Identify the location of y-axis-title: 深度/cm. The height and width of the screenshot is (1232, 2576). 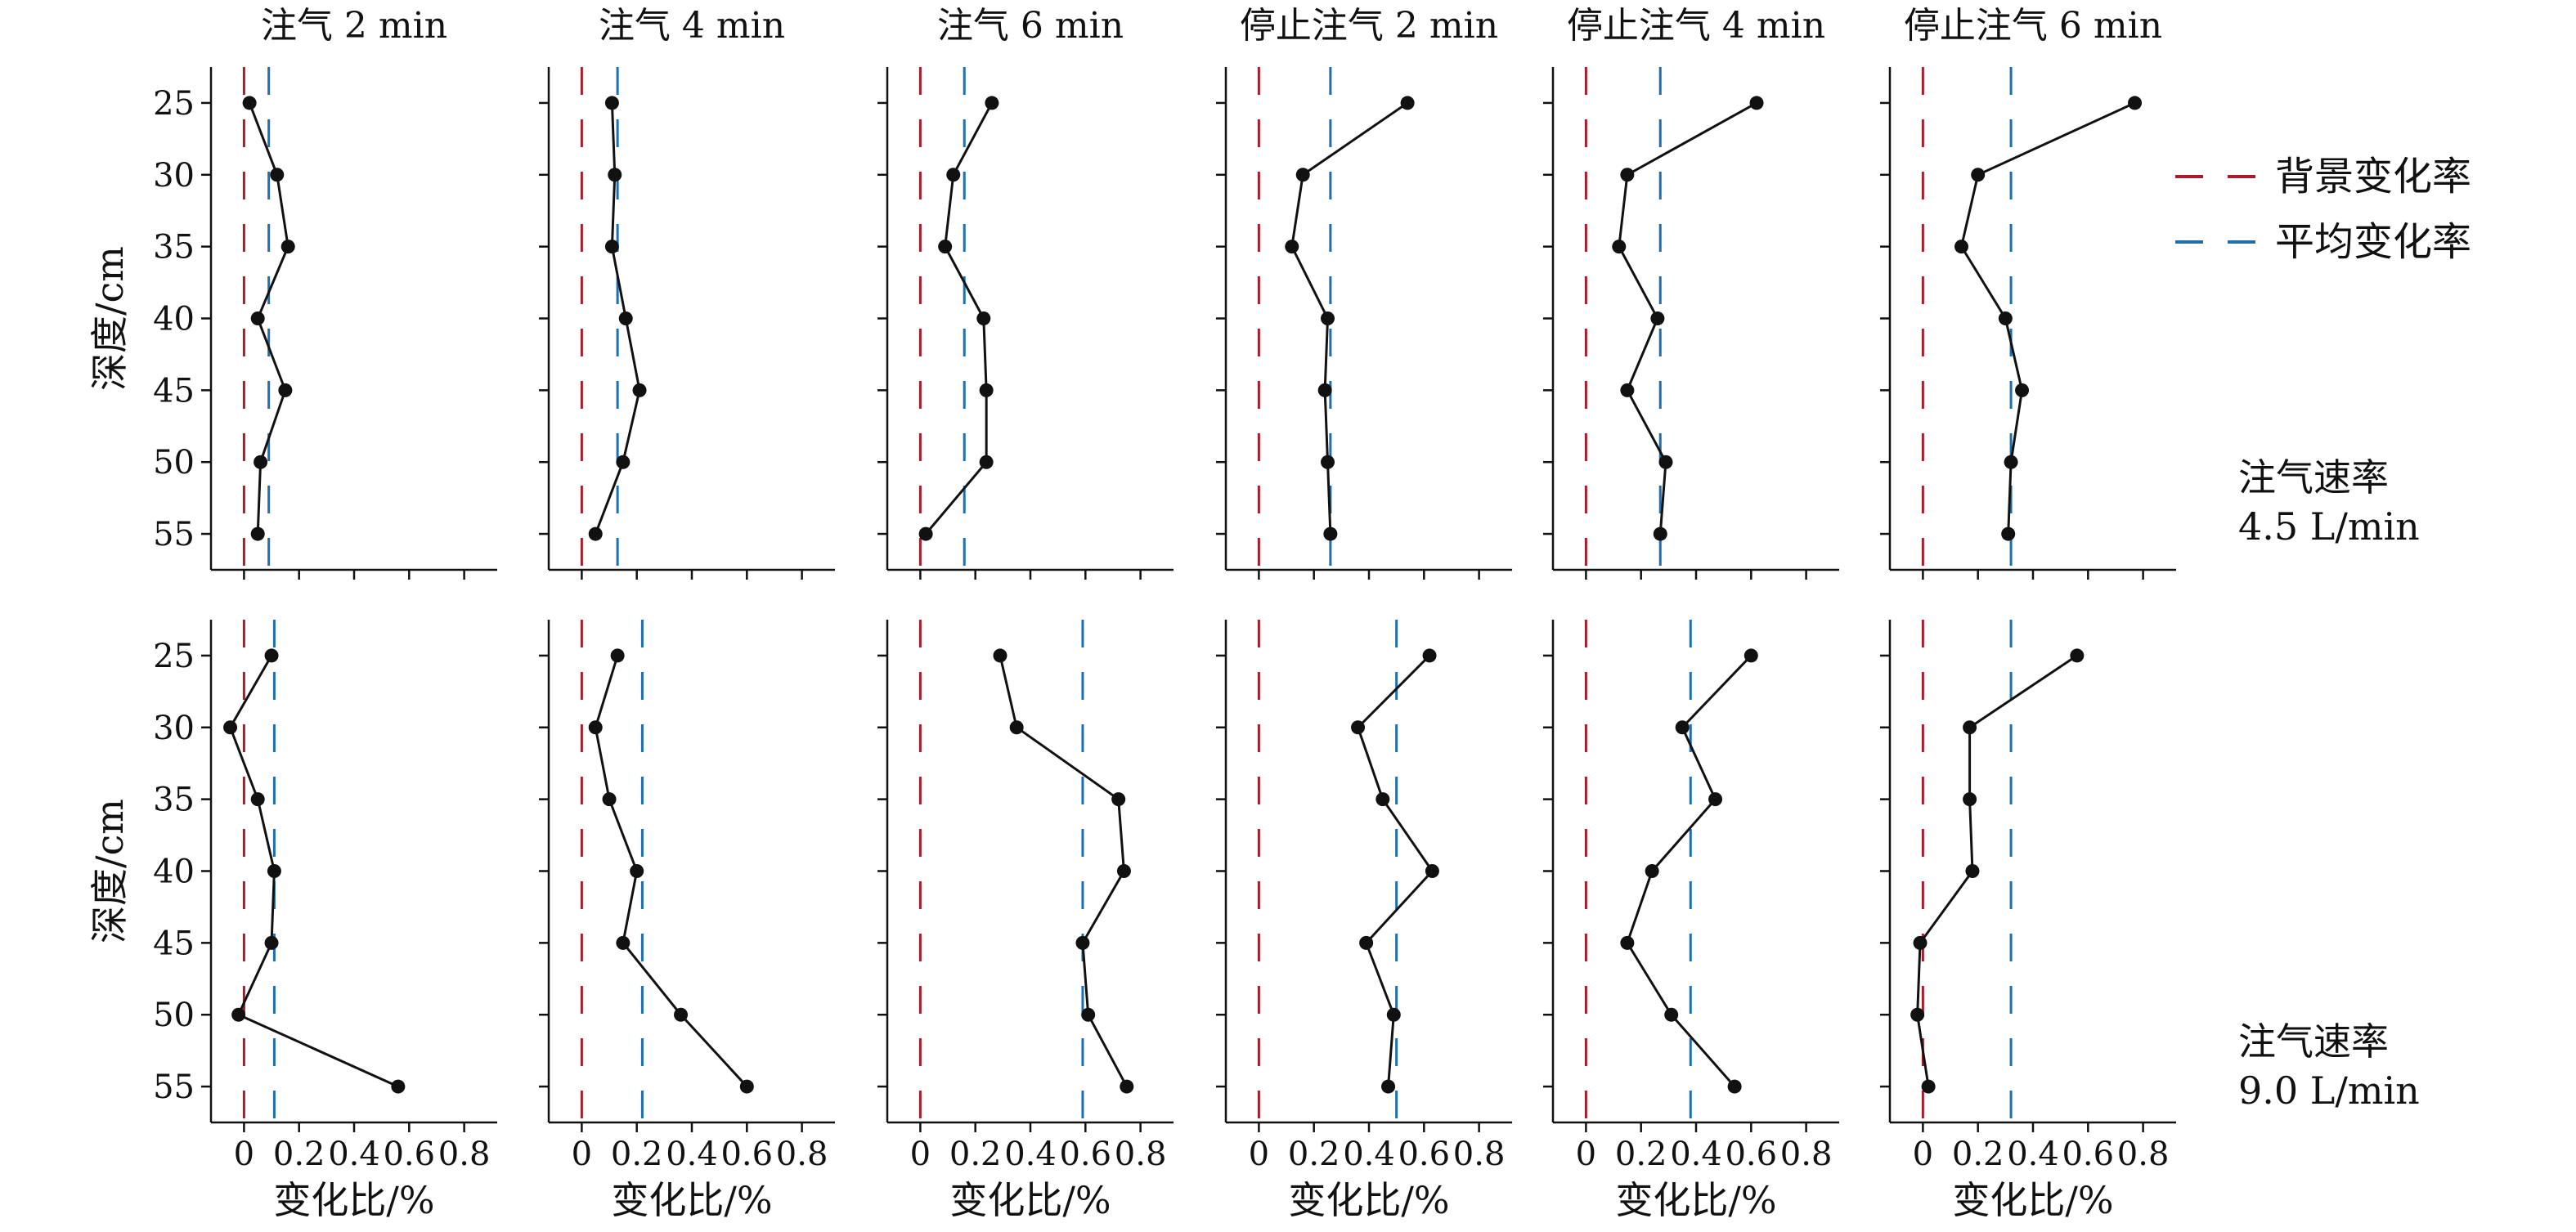
(110, 319).